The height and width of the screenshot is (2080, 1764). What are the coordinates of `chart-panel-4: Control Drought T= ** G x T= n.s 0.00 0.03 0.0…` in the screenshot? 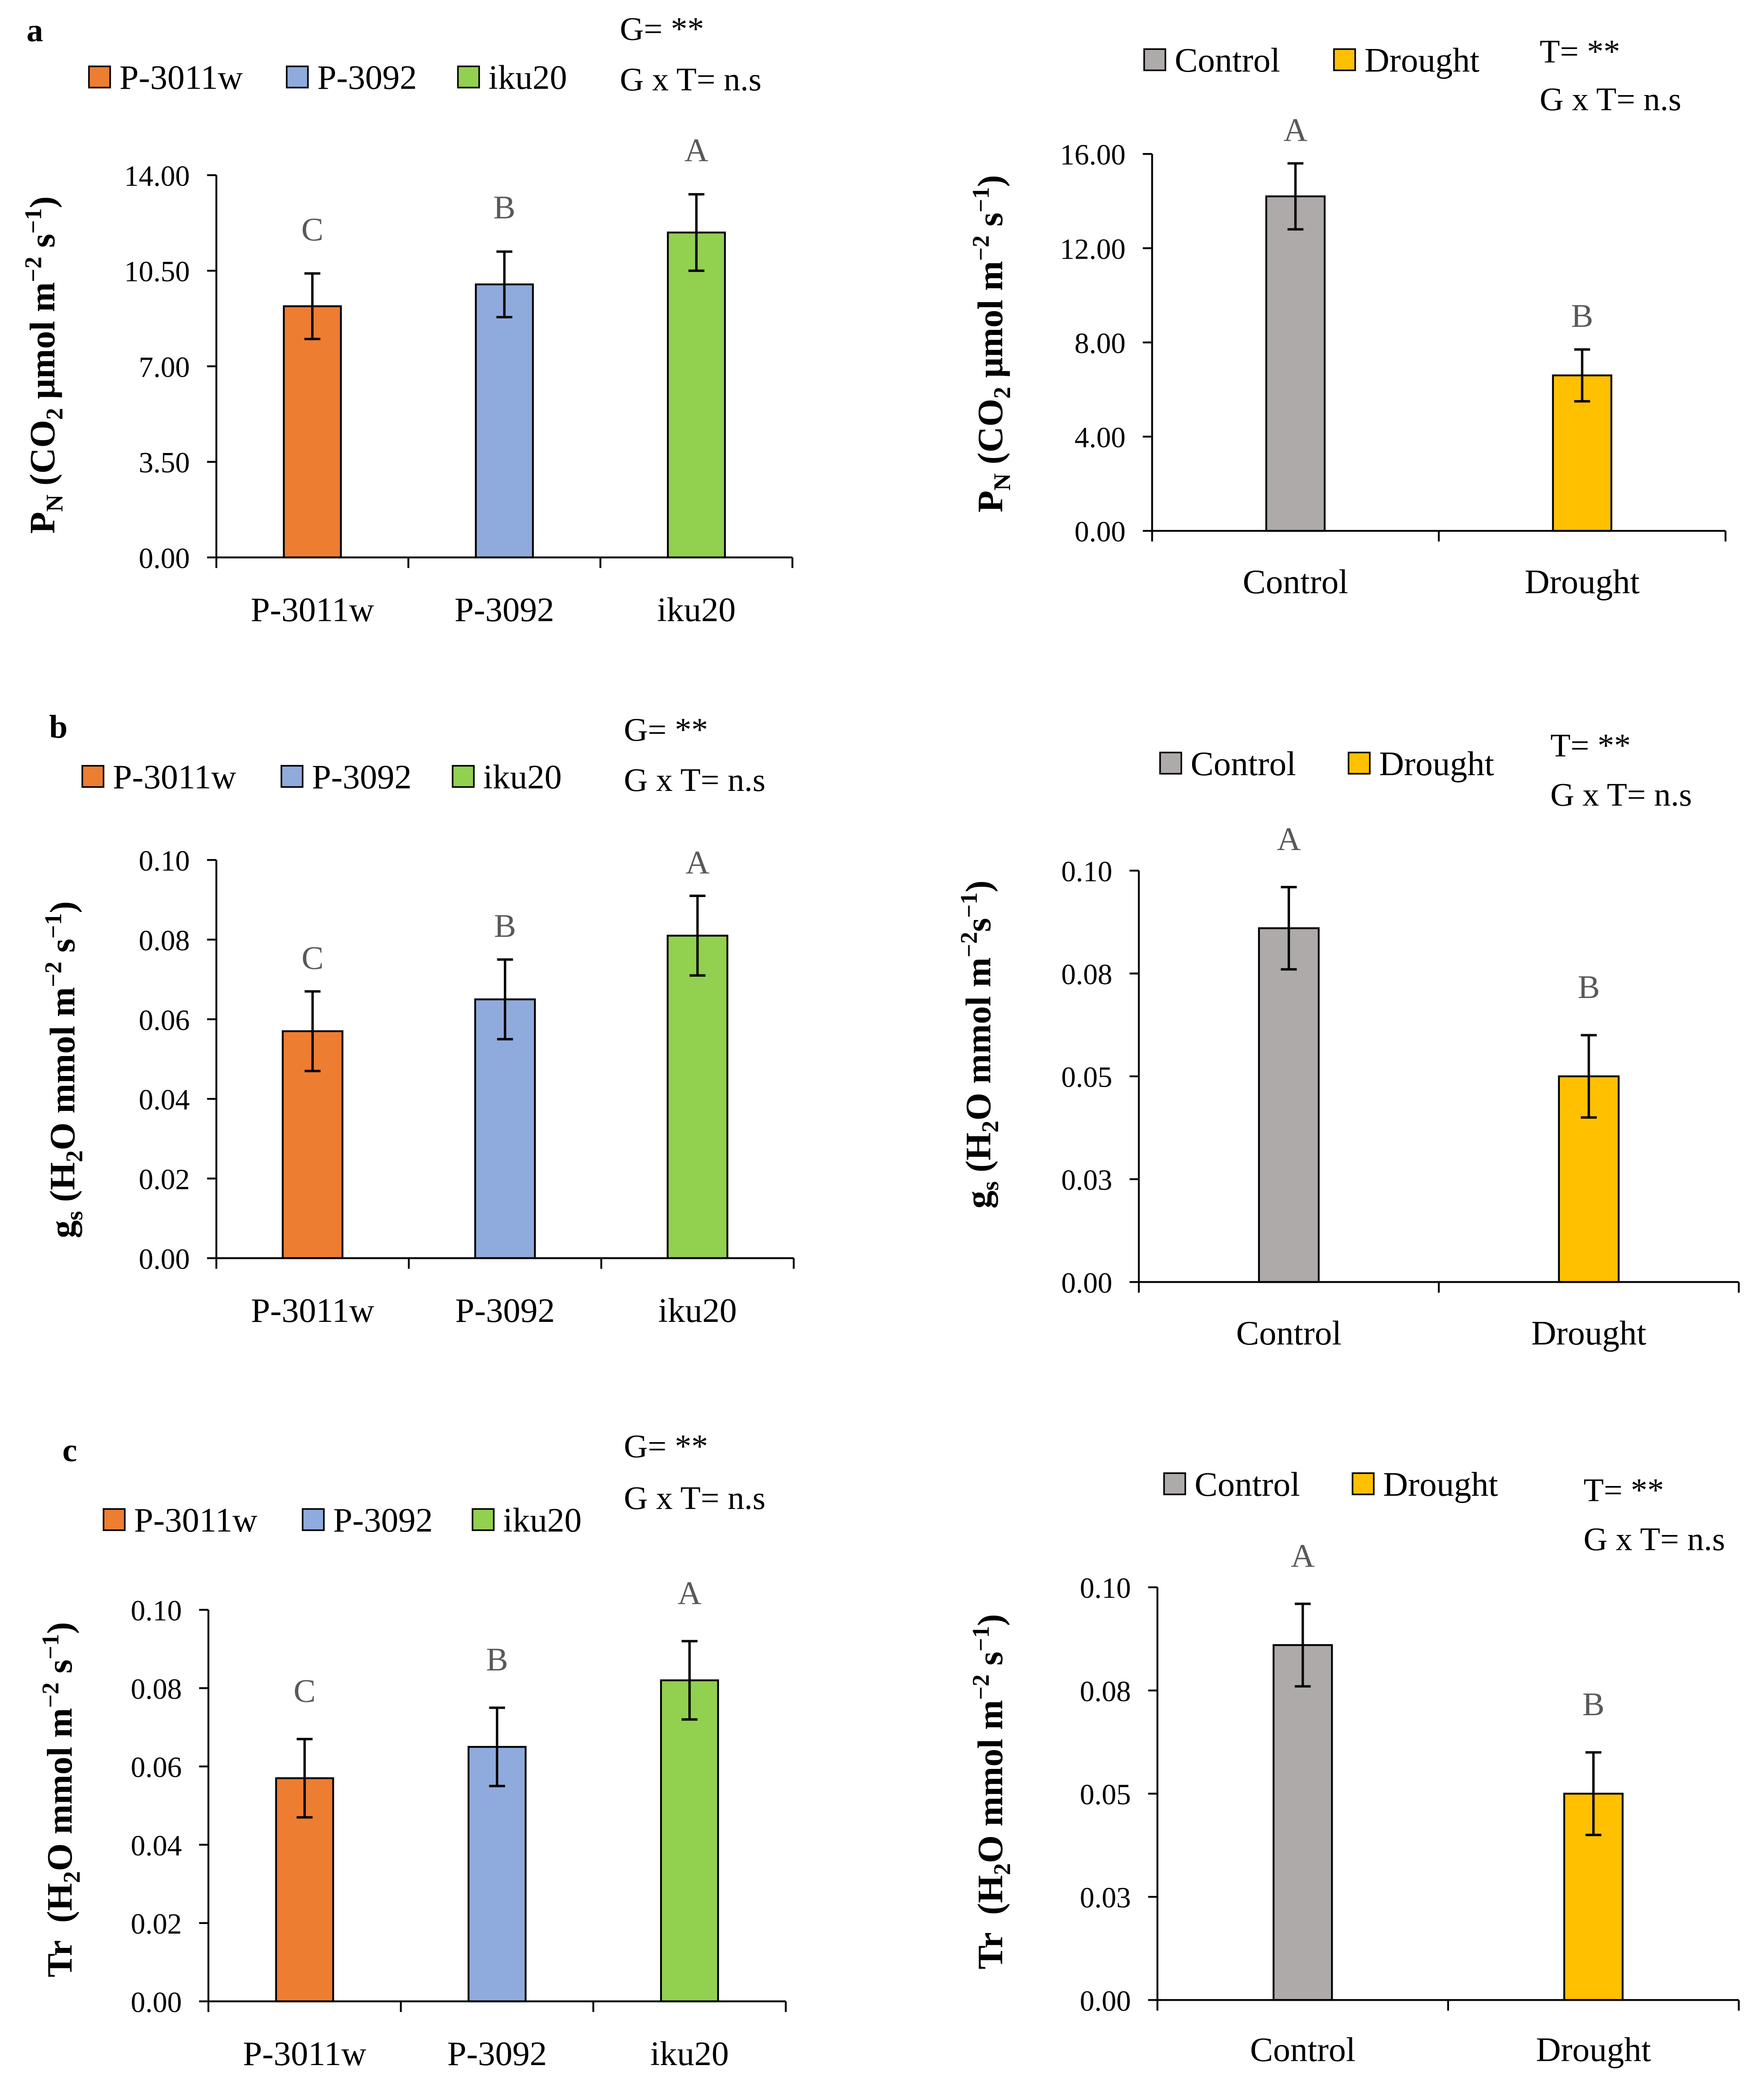 It's located at (1348, 1039).